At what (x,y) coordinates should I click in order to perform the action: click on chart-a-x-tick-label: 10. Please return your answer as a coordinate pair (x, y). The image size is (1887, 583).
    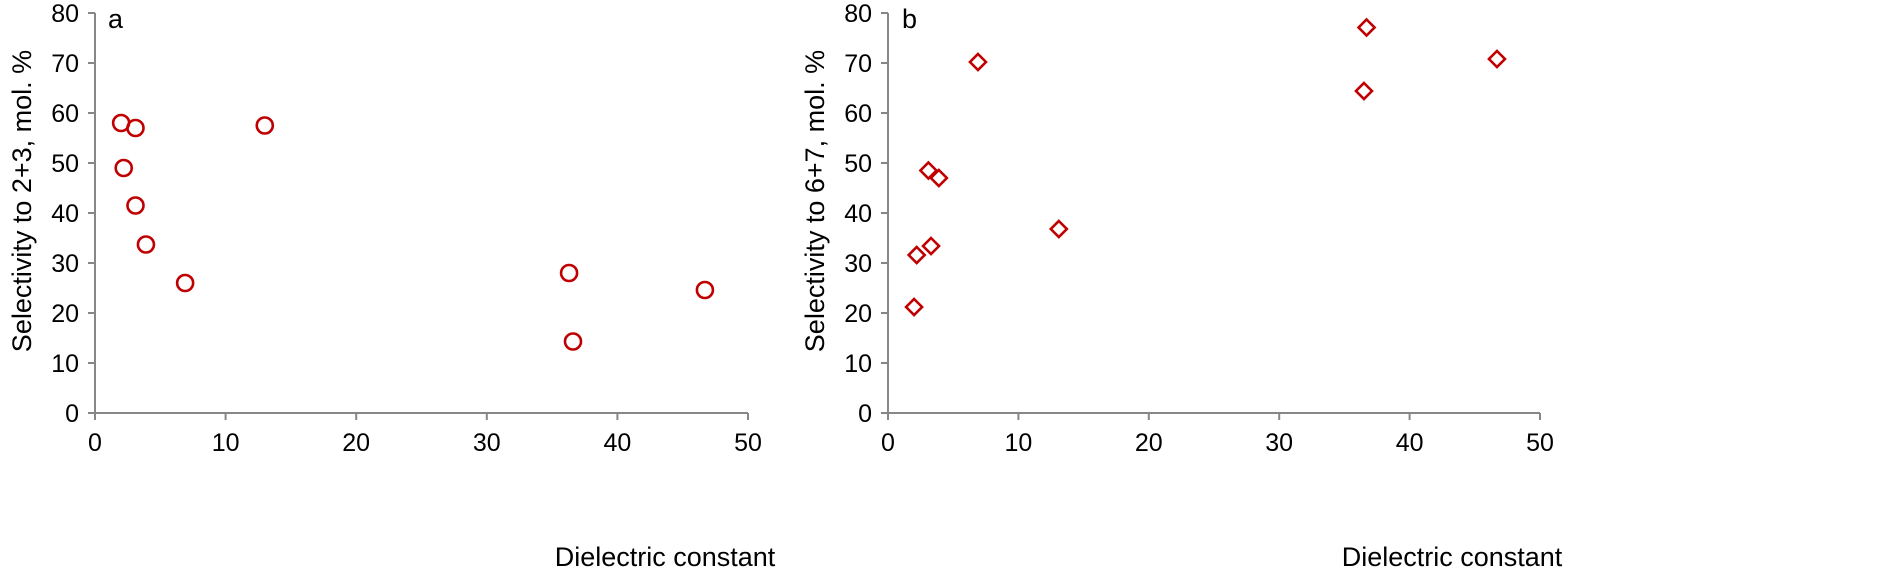
    Looking at the image, I should click on (226, 443).